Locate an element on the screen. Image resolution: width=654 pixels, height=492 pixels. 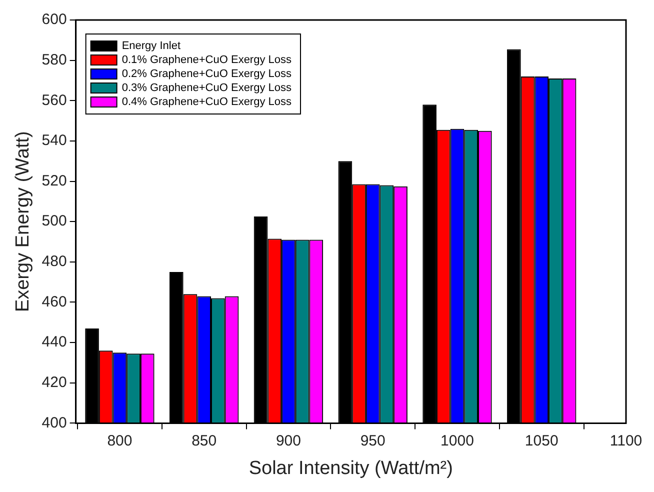
legend-label: 0.1% Graphene+CuO Exergy Loss is located at coordinates (207, 60).